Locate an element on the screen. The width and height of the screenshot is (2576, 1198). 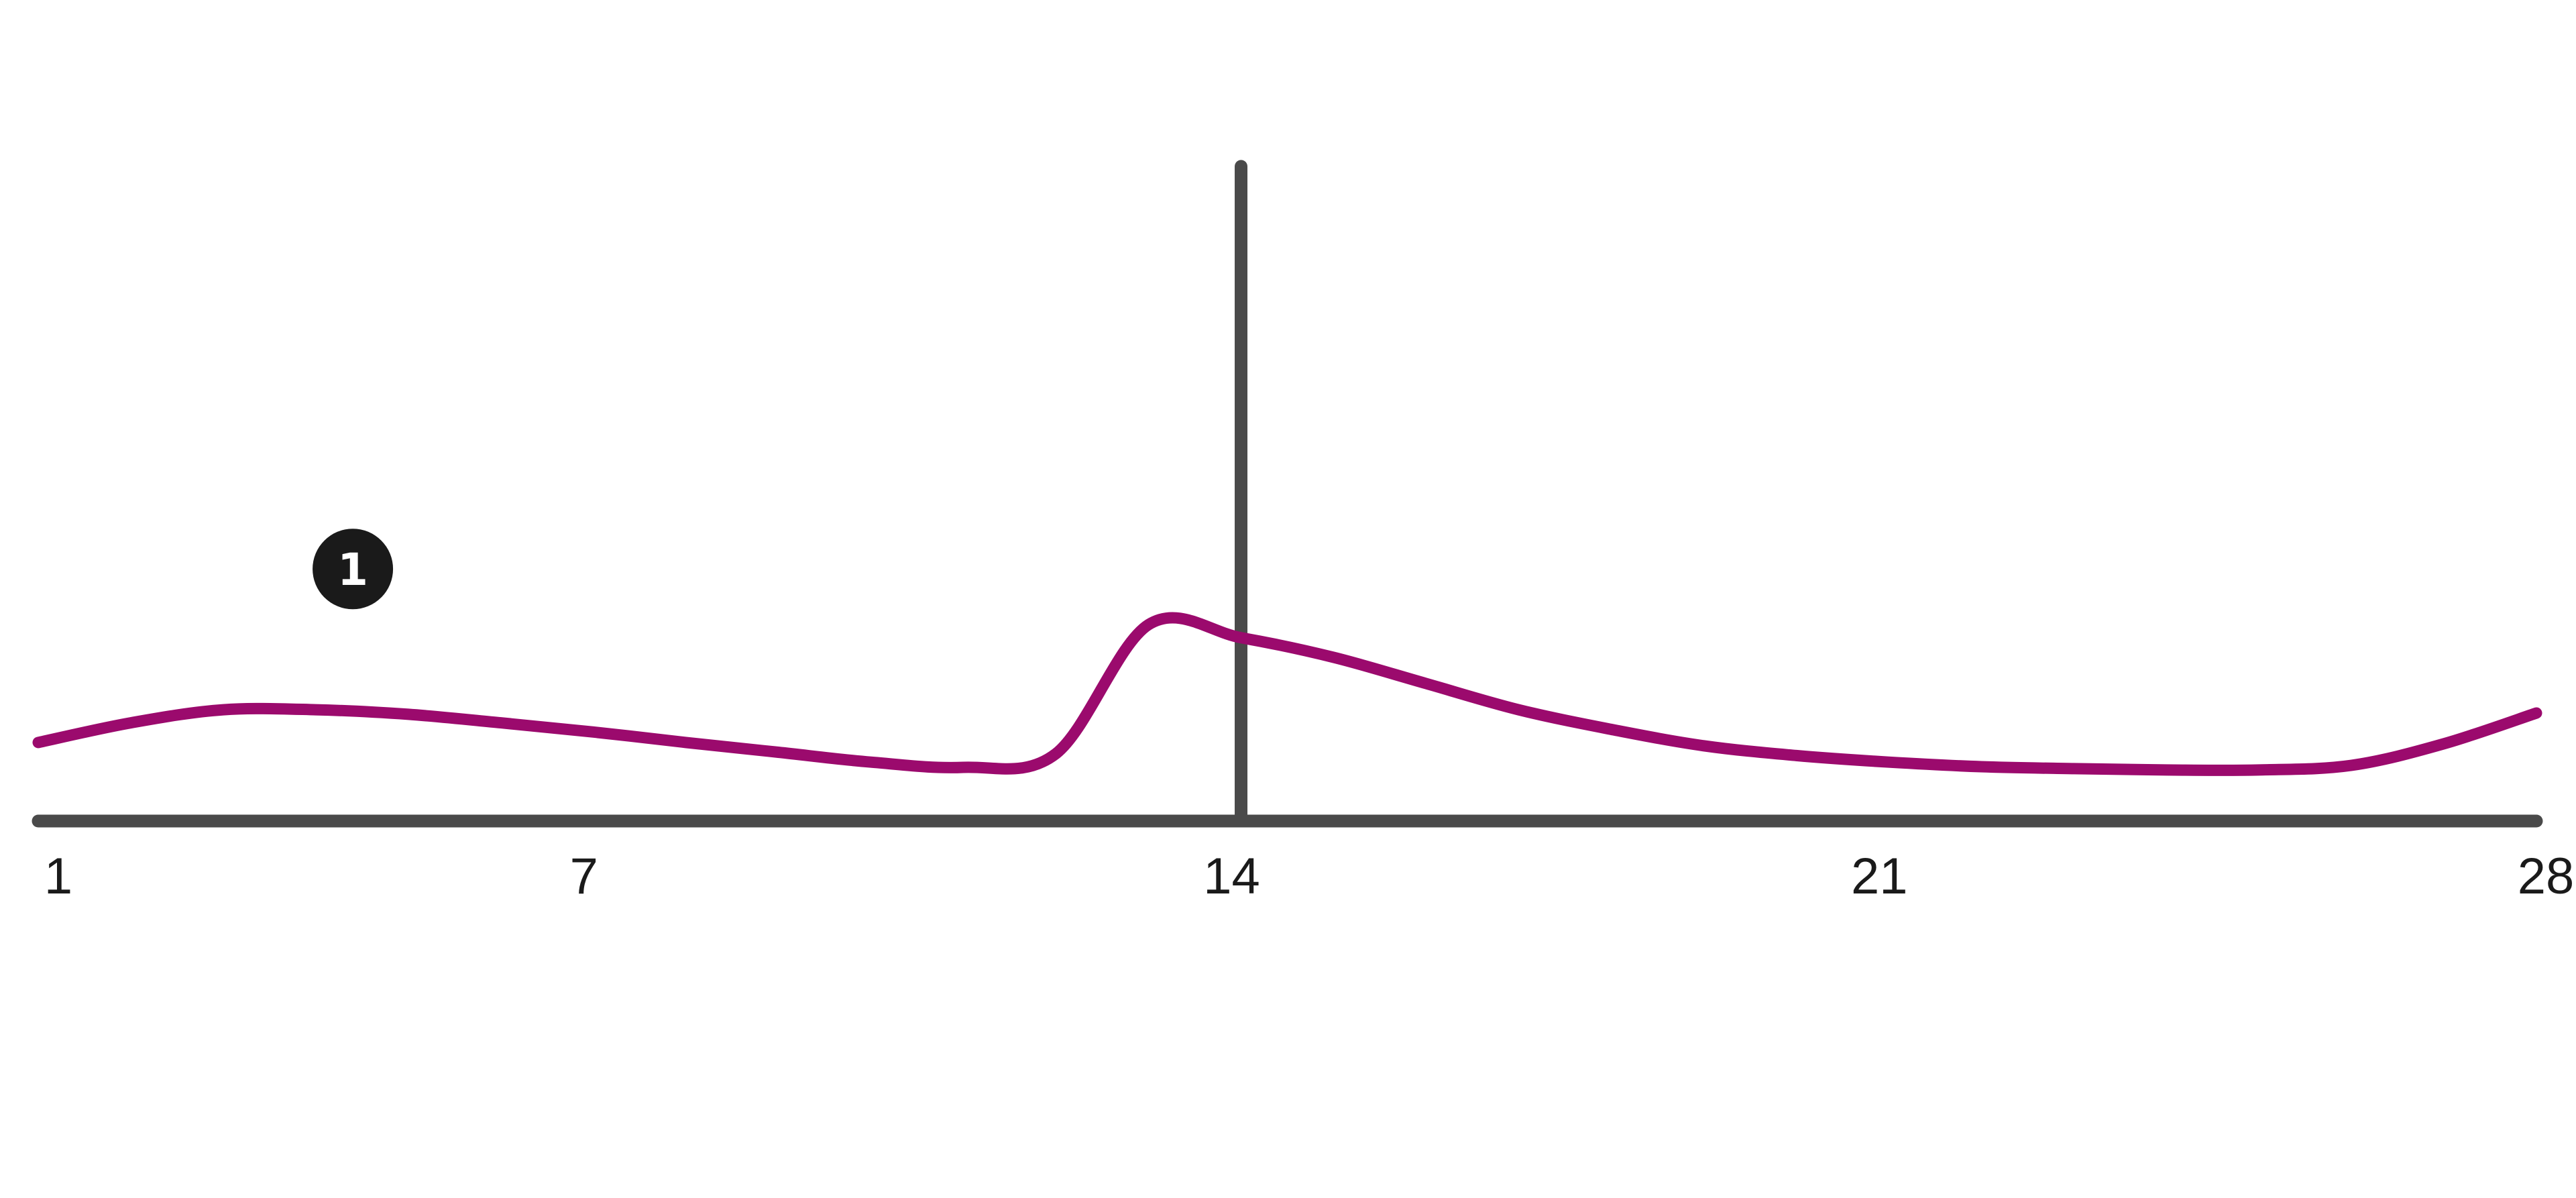
x-tick-label: 14 is located at coordinates (1231, 877).